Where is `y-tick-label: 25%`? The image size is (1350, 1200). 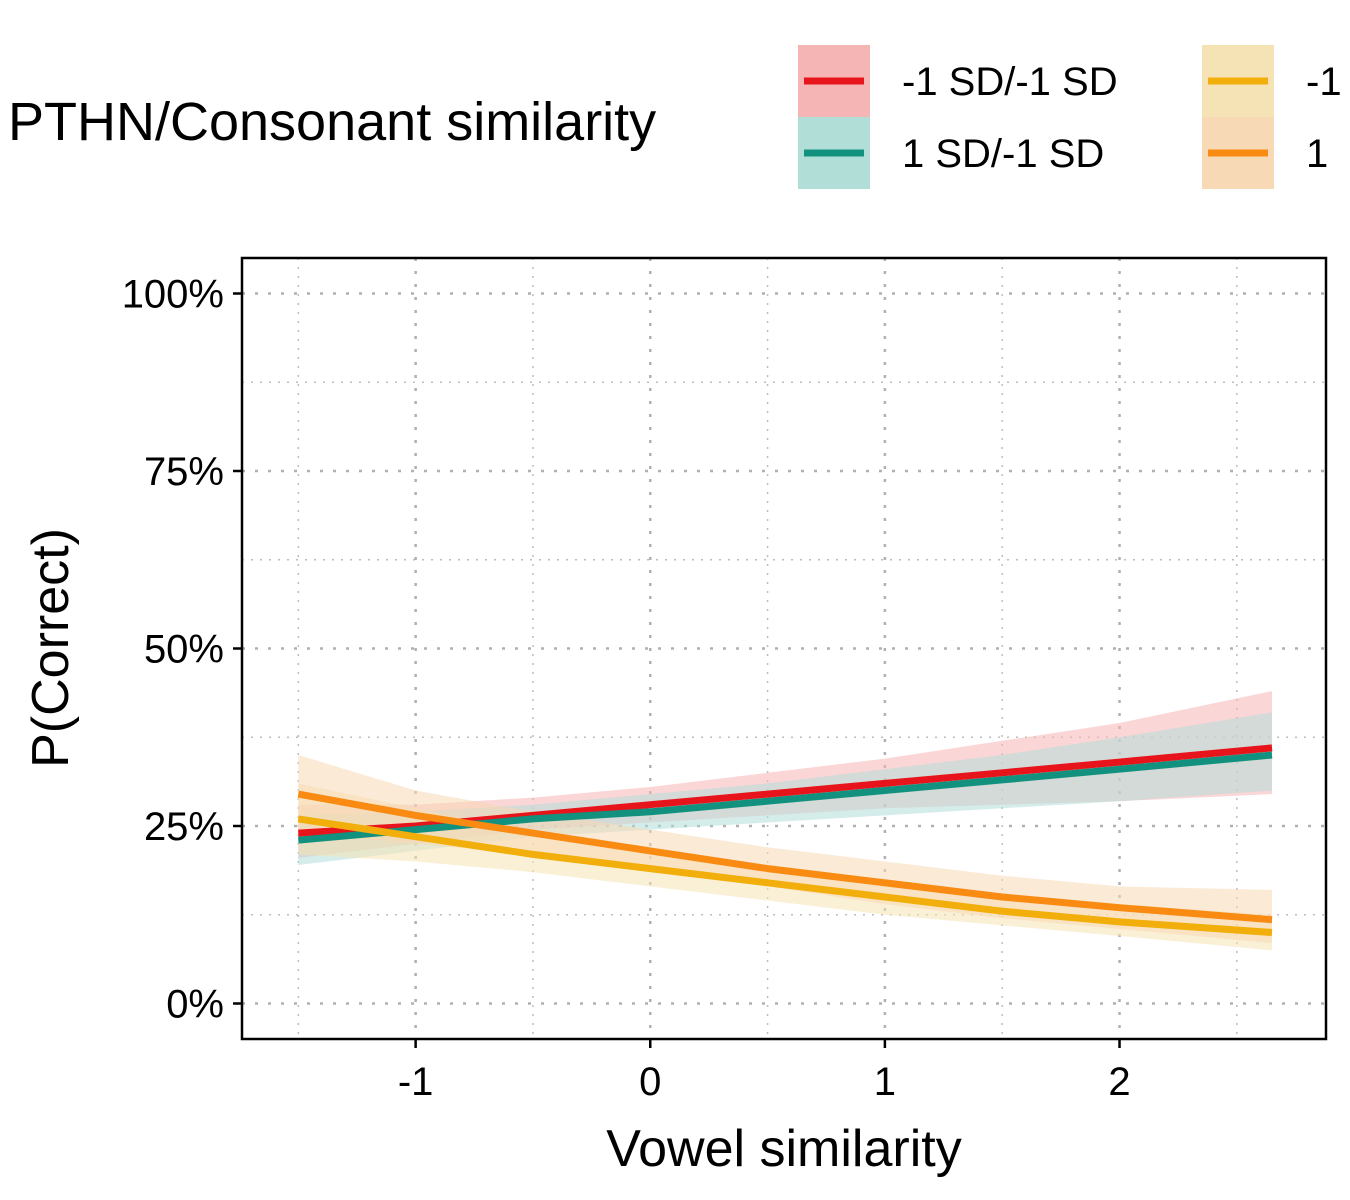 y-tick-label: 25% is located at coordinates (184, 827).